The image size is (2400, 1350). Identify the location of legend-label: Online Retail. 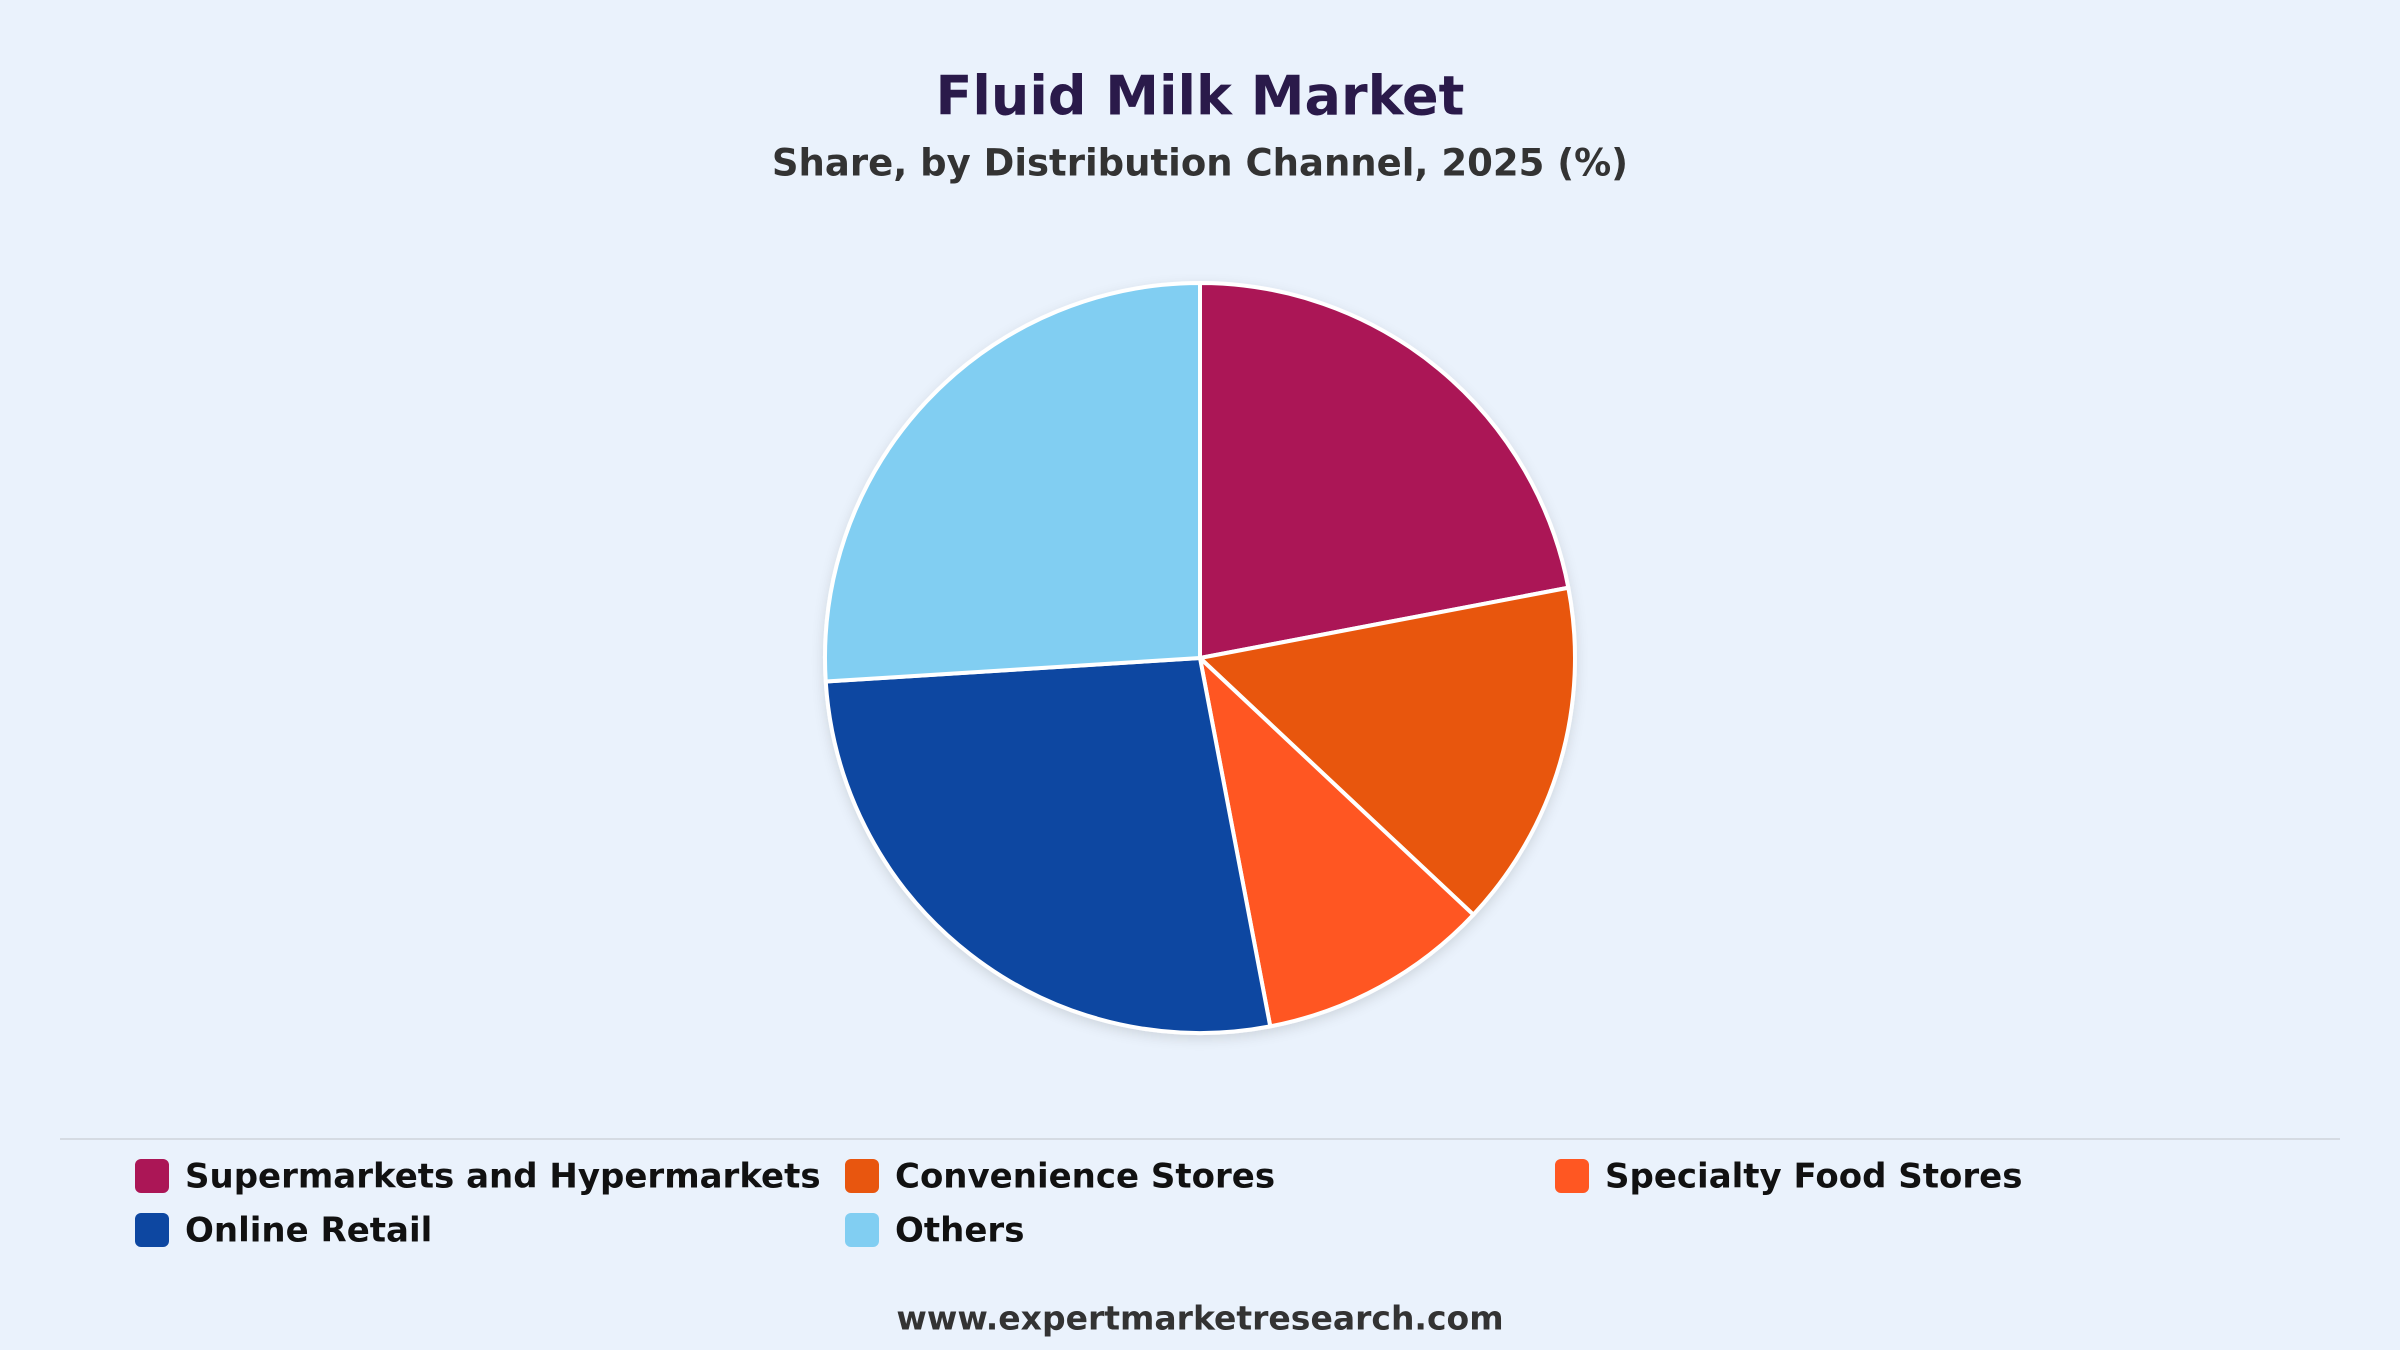
(308, 1231).